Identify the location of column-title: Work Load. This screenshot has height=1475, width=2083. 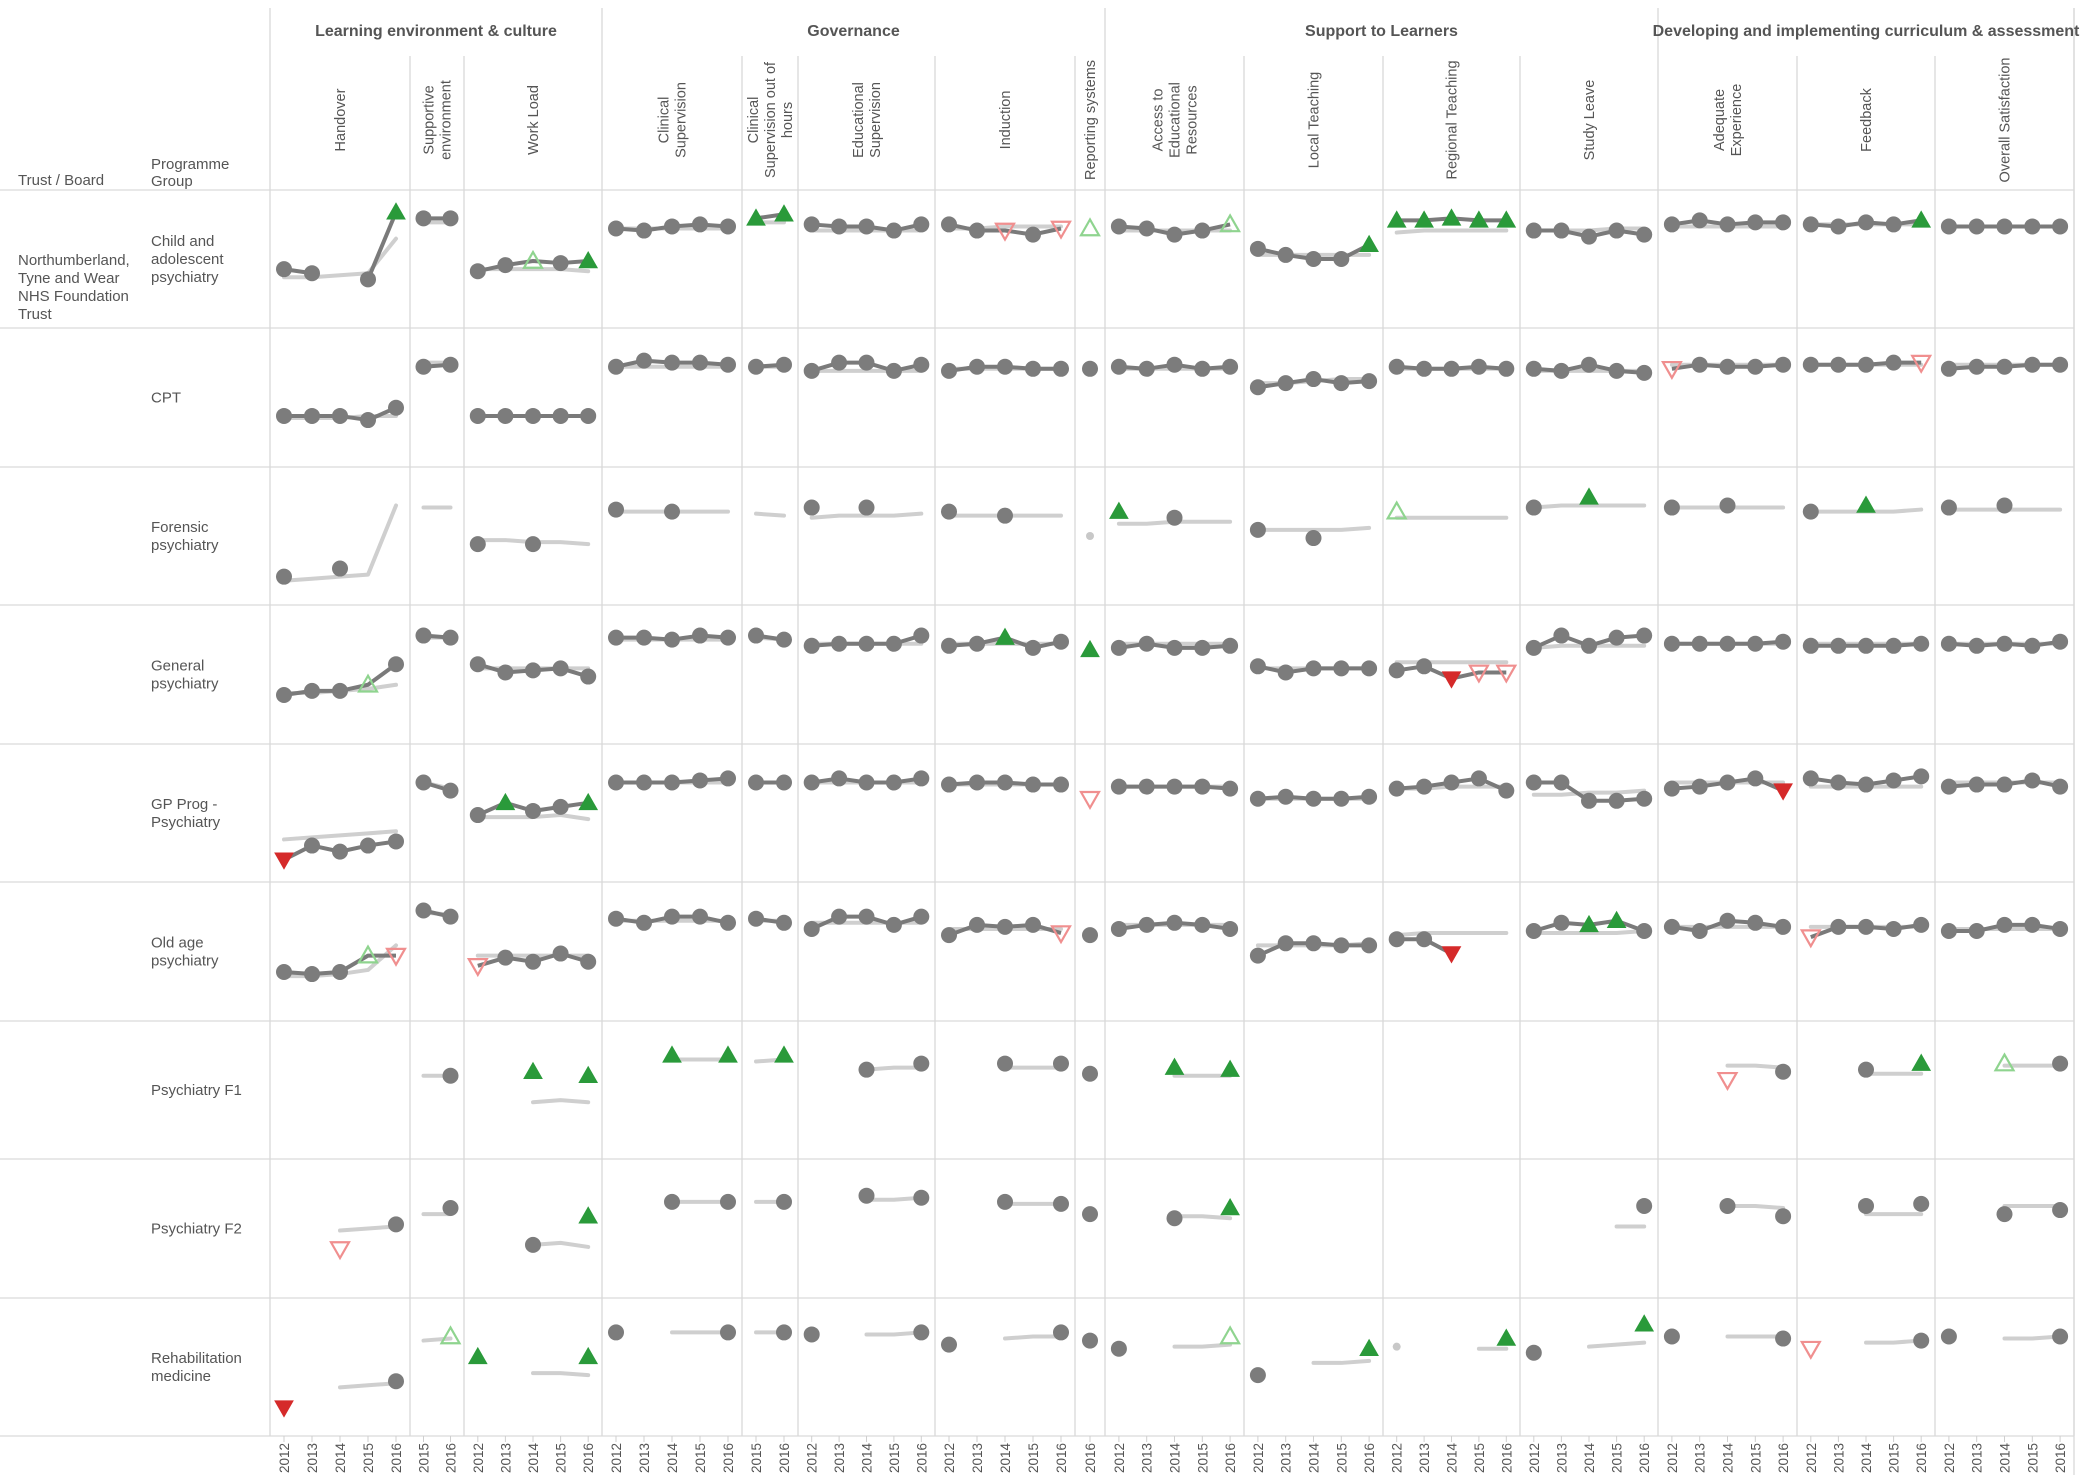
(534, 120).